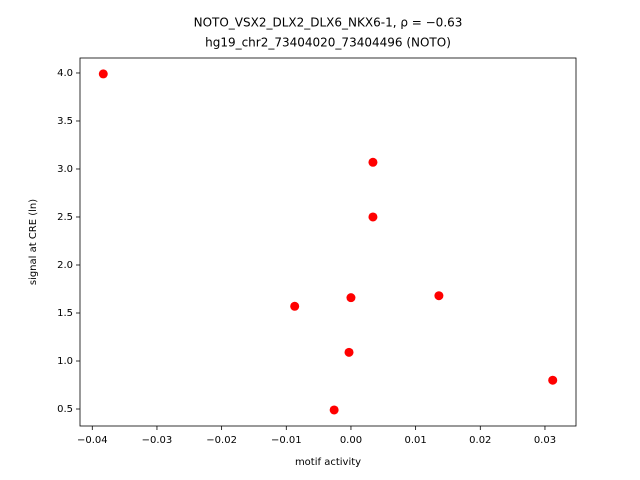 Image resolution: width=640 pixels, height=480 pixels. Describe the element at coordinates (157, 440) in the screenshot. I see `x-tick-label: −0.03` at that location.